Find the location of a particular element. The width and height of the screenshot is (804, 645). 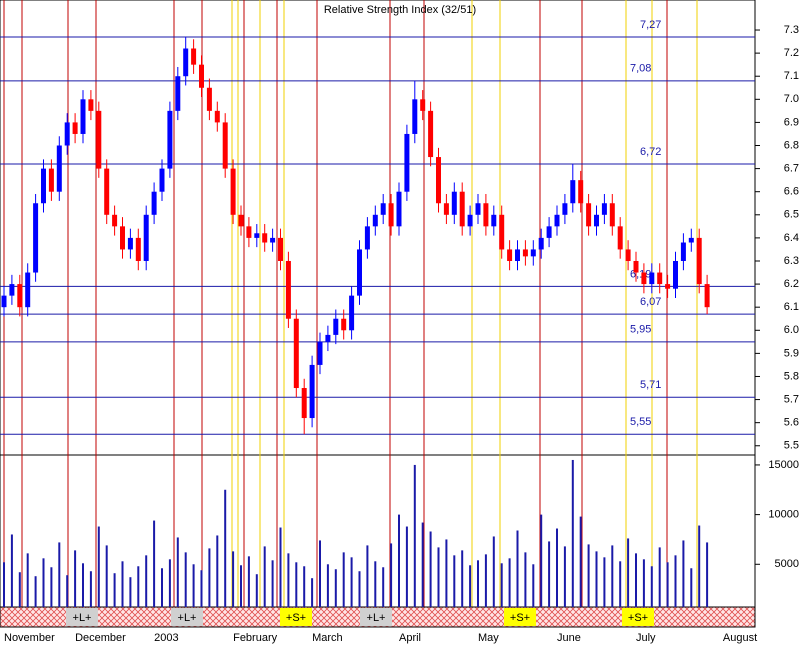

y-tick-label: 6.0 is located at coordinates (791, 330).